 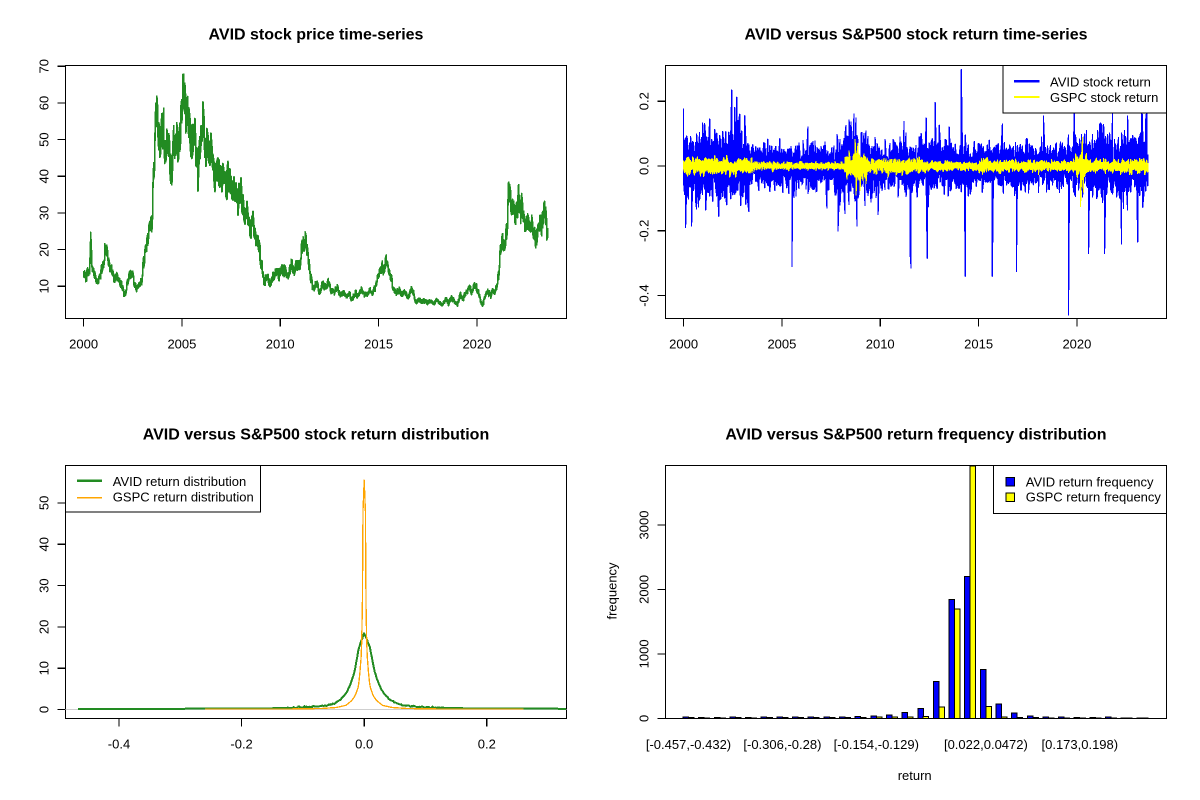 I want to click on svg-text: [-0.306,-0.28), so click(x=782, y=744).